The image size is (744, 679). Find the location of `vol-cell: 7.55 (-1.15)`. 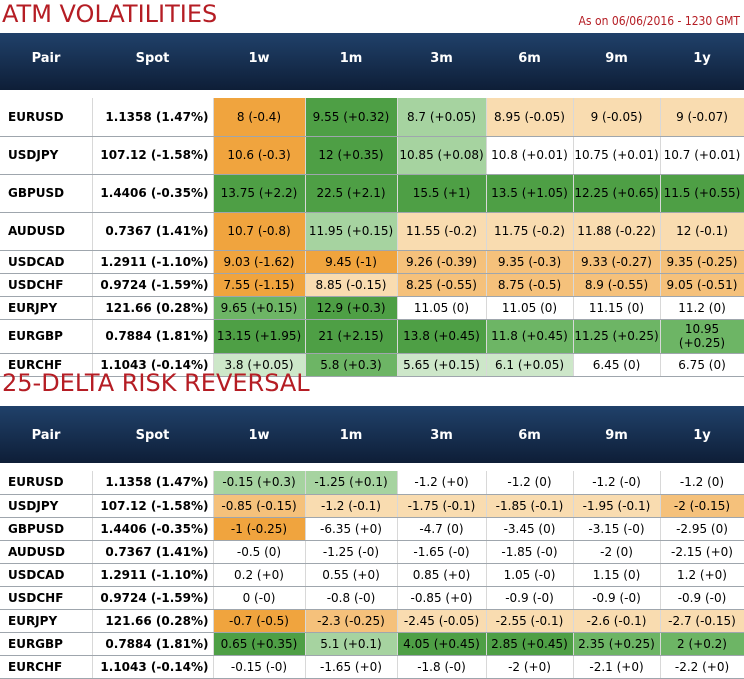

vol-cell: 7.55 (-1.15) is located at coordinates (259, 285).